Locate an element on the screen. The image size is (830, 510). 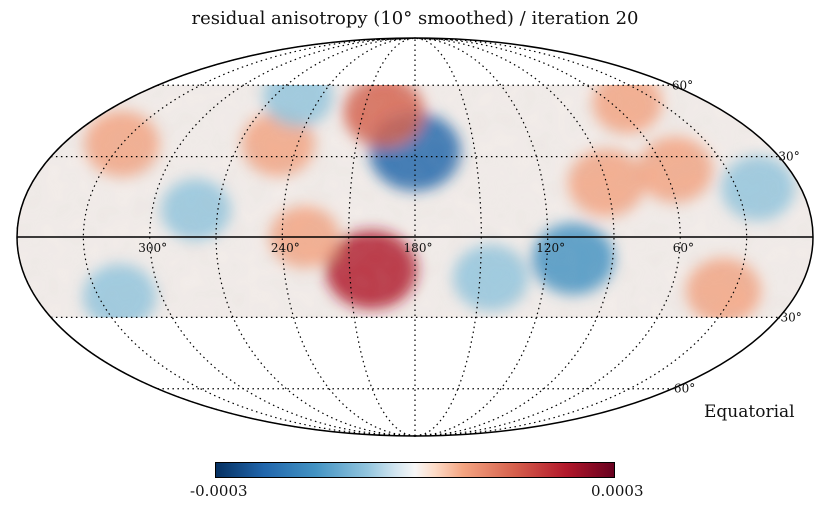
latitude-label-30: 30° is located at coordinates (788, 157).